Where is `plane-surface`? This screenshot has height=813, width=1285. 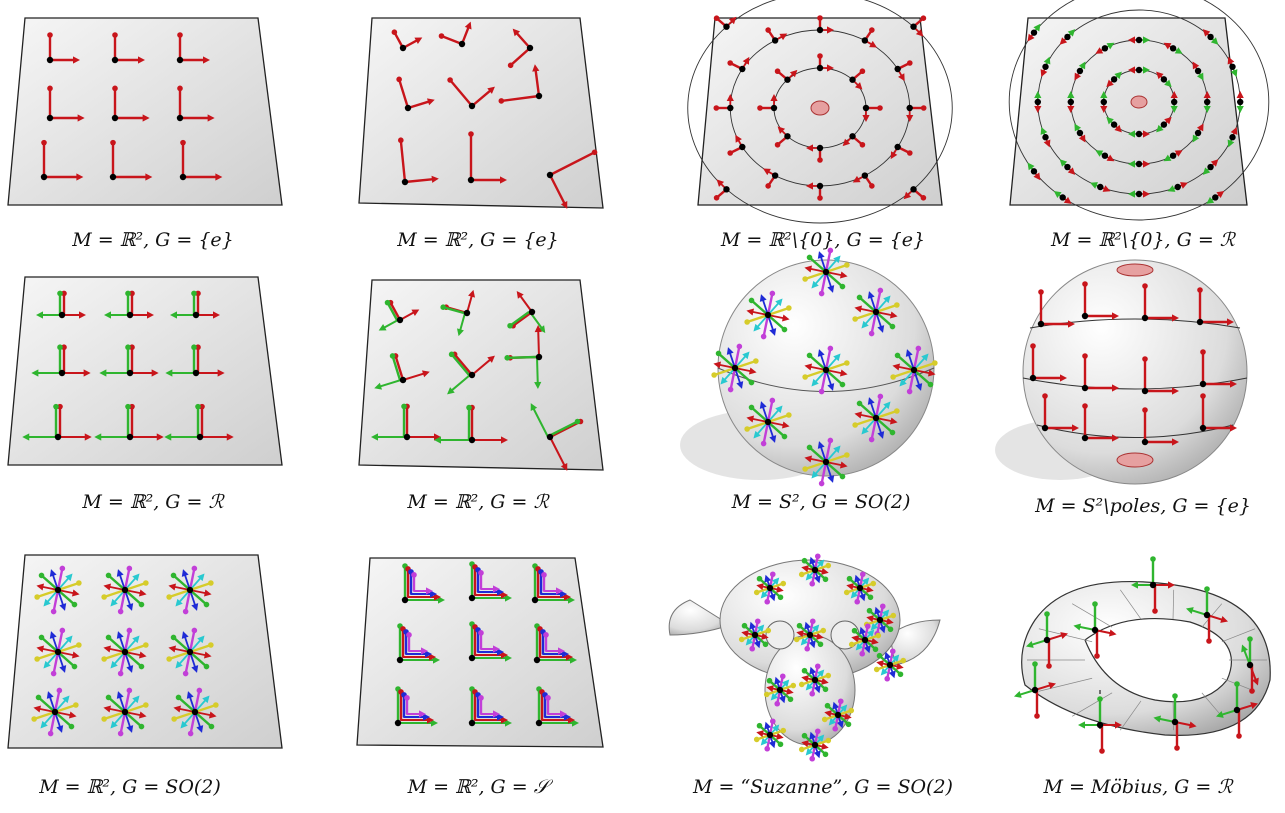
plane-surface is located at coordinates (481, 113).